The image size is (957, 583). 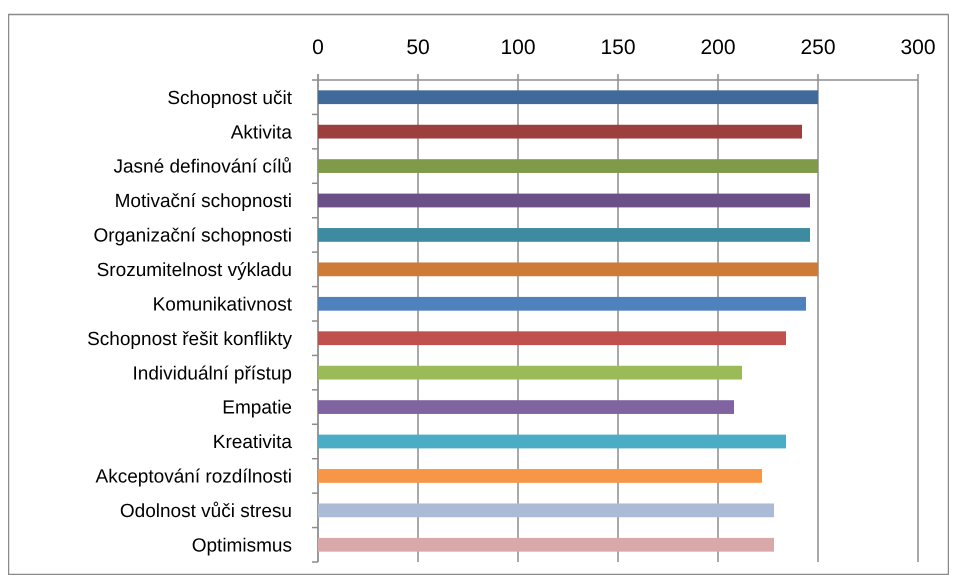 I want to click on y-tick-label: Akceptování rozdílnosti, so click(x=194, y=477).